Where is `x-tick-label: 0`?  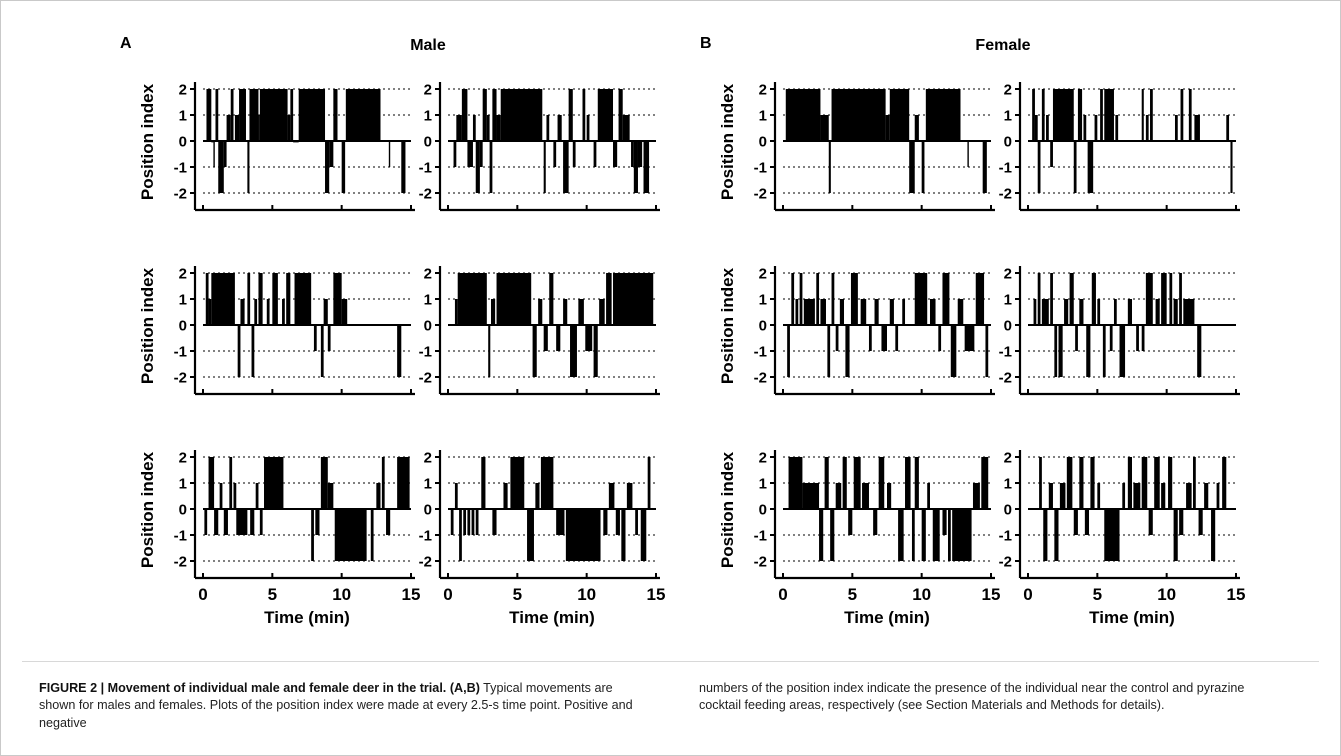 x-tick-label: 0 is located at coordinates (782, 594).